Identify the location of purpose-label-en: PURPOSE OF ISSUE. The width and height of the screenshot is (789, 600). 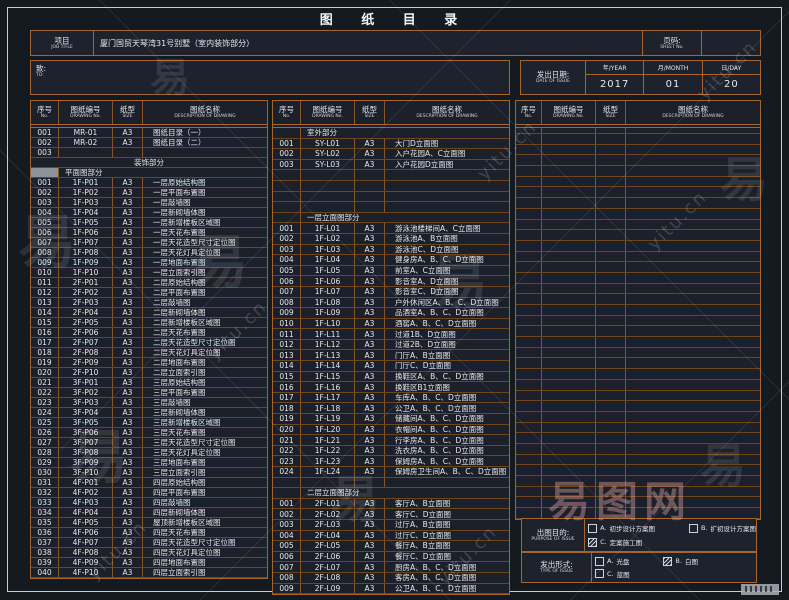
(553, 539).